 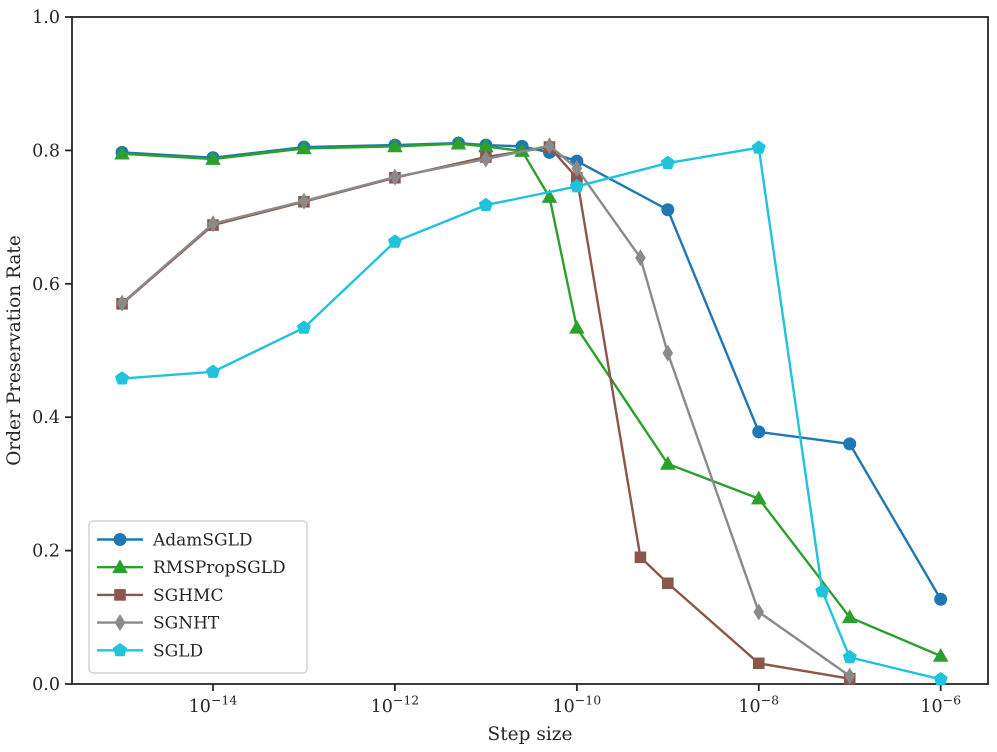 What do you see at coordinates (202, 541) in the screenshot?
I see `legend-label: AdamSGLD` at bounding box center [202, 541].